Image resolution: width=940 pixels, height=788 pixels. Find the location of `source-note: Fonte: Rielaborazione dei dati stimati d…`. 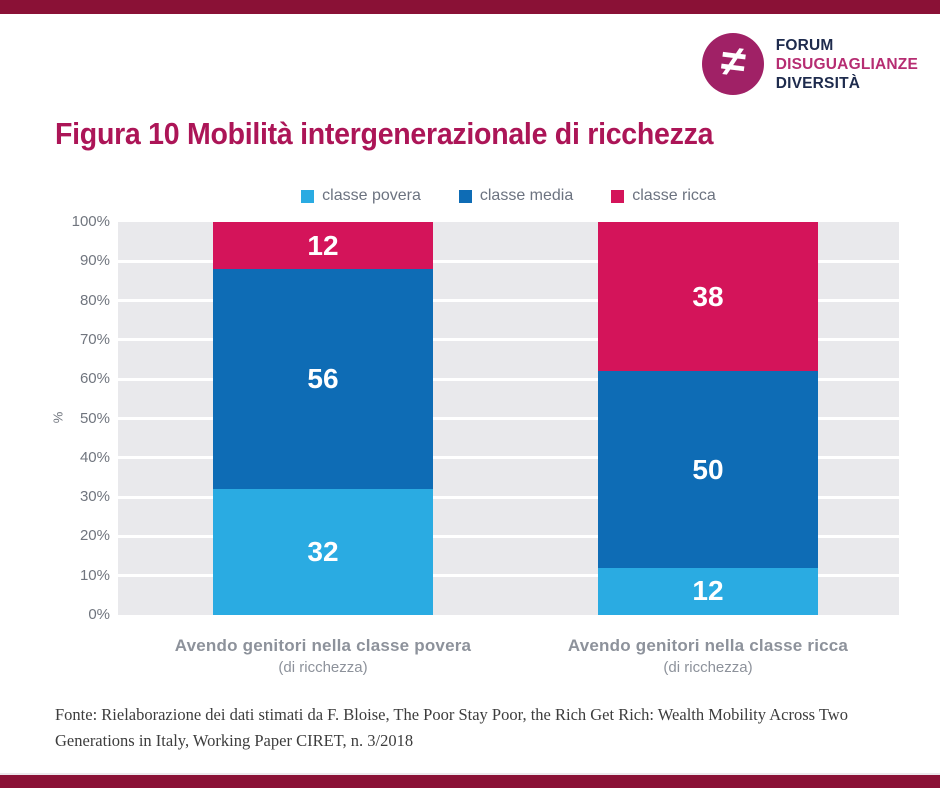

source-note: Fonte: Rielaborazione dei dati stimati d… is located at coordinates (451, 727).